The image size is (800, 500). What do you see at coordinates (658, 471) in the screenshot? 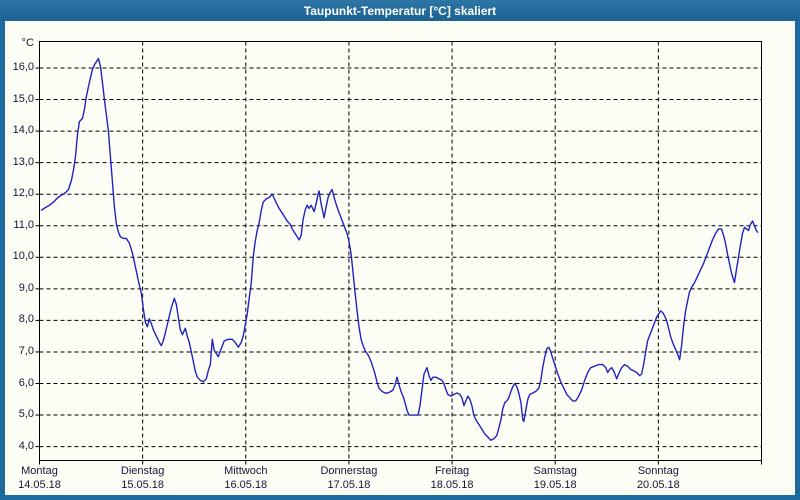
I see `x-axis-weekday-label: Sonntag` at bounding box center [658, 471].